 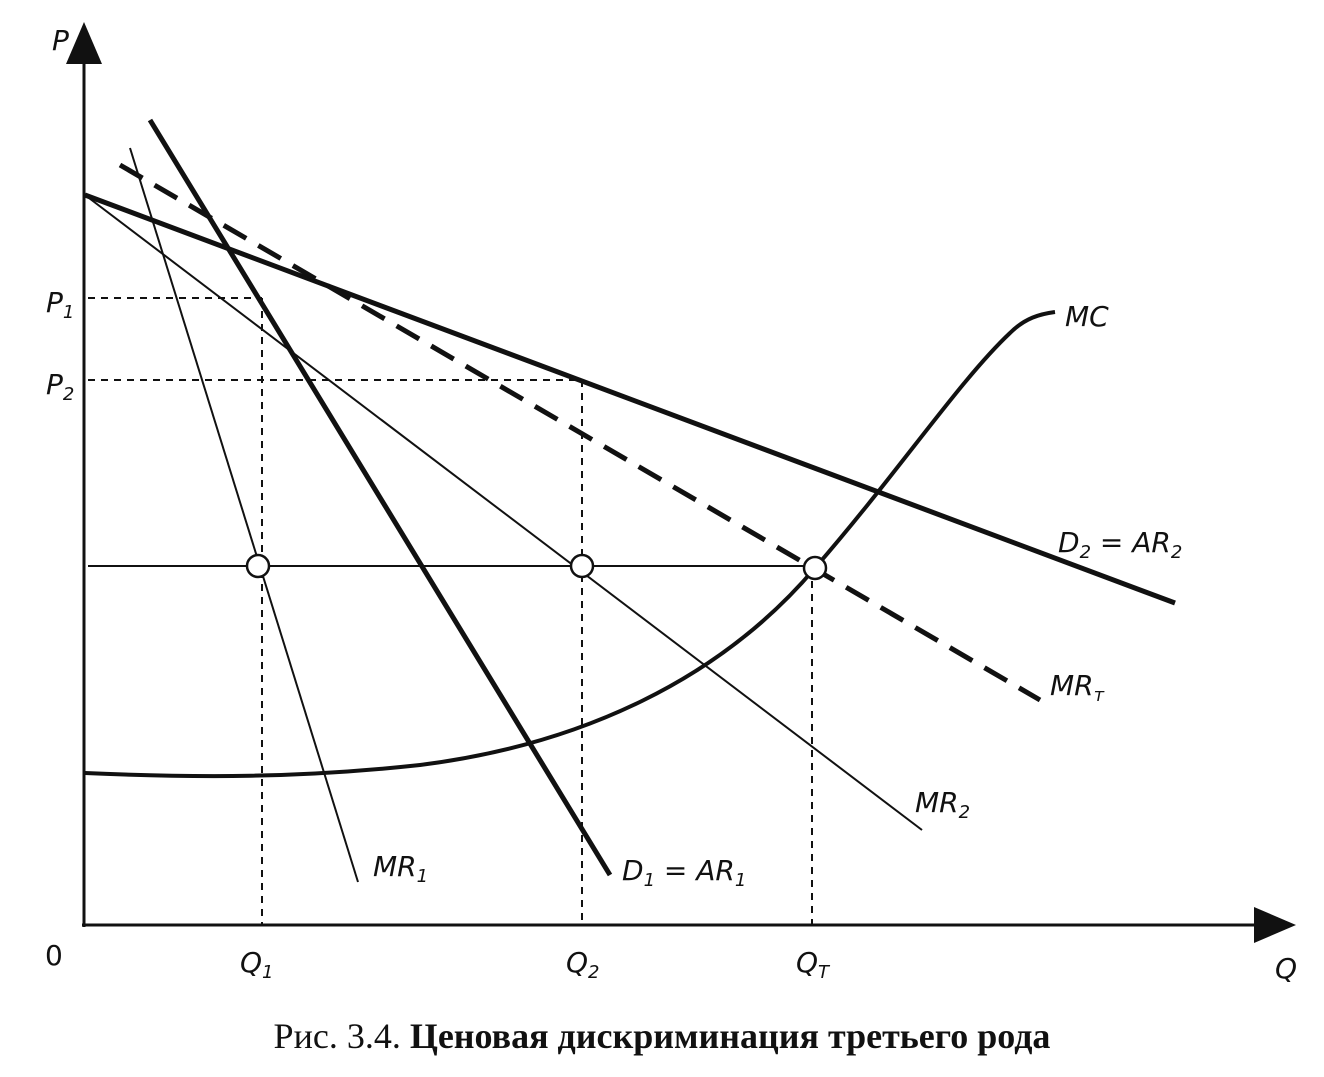 I want to click on label-sub: т, so click(x=1099, y=695).